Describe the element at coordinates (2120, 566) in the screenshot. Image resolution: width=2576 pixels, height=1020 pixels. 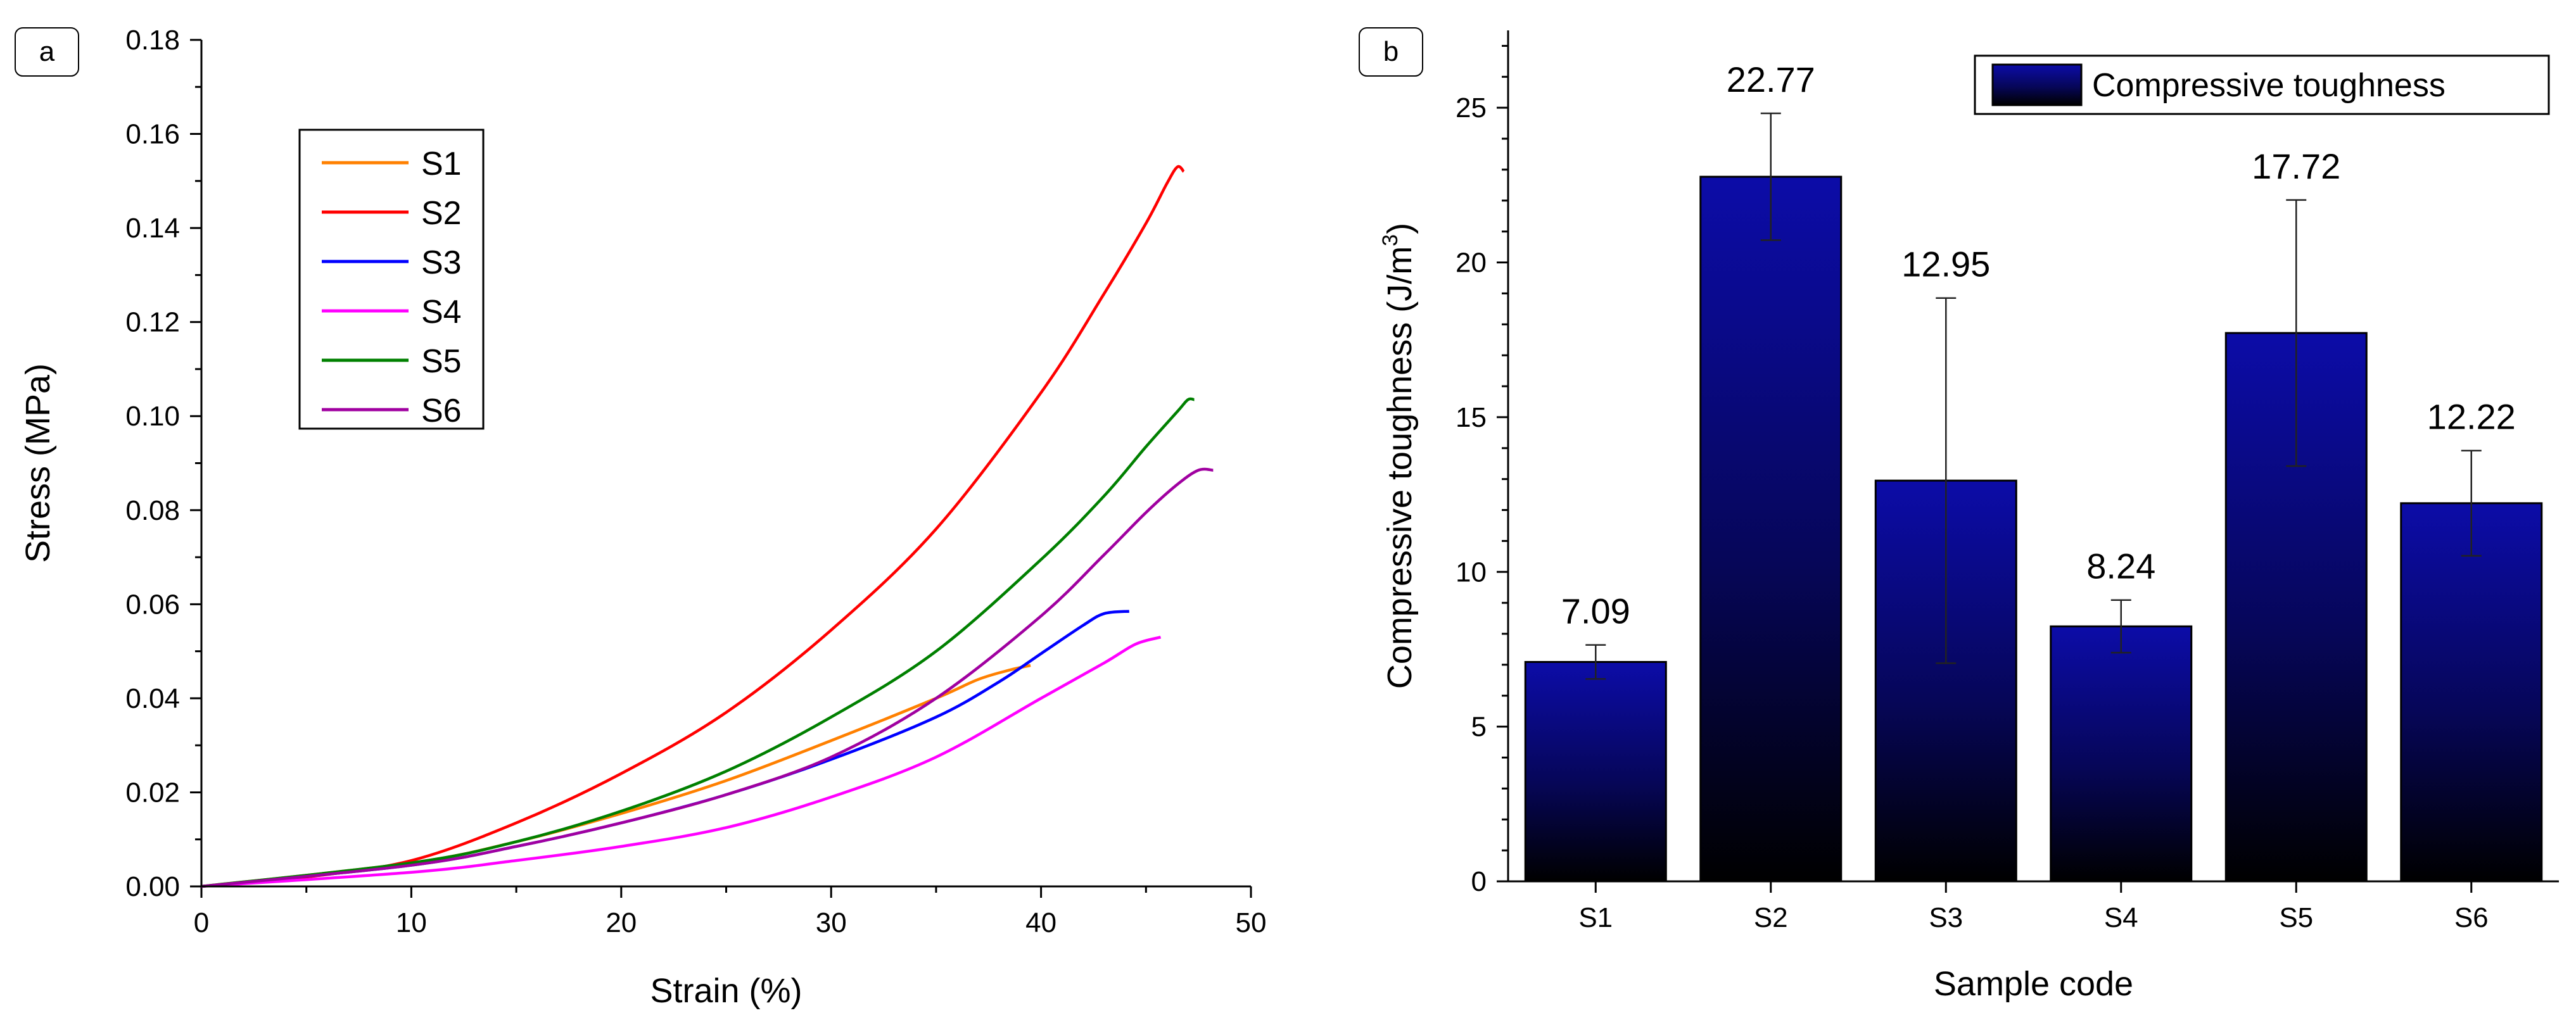
I see `value-label-s4: 8.24` at that location.